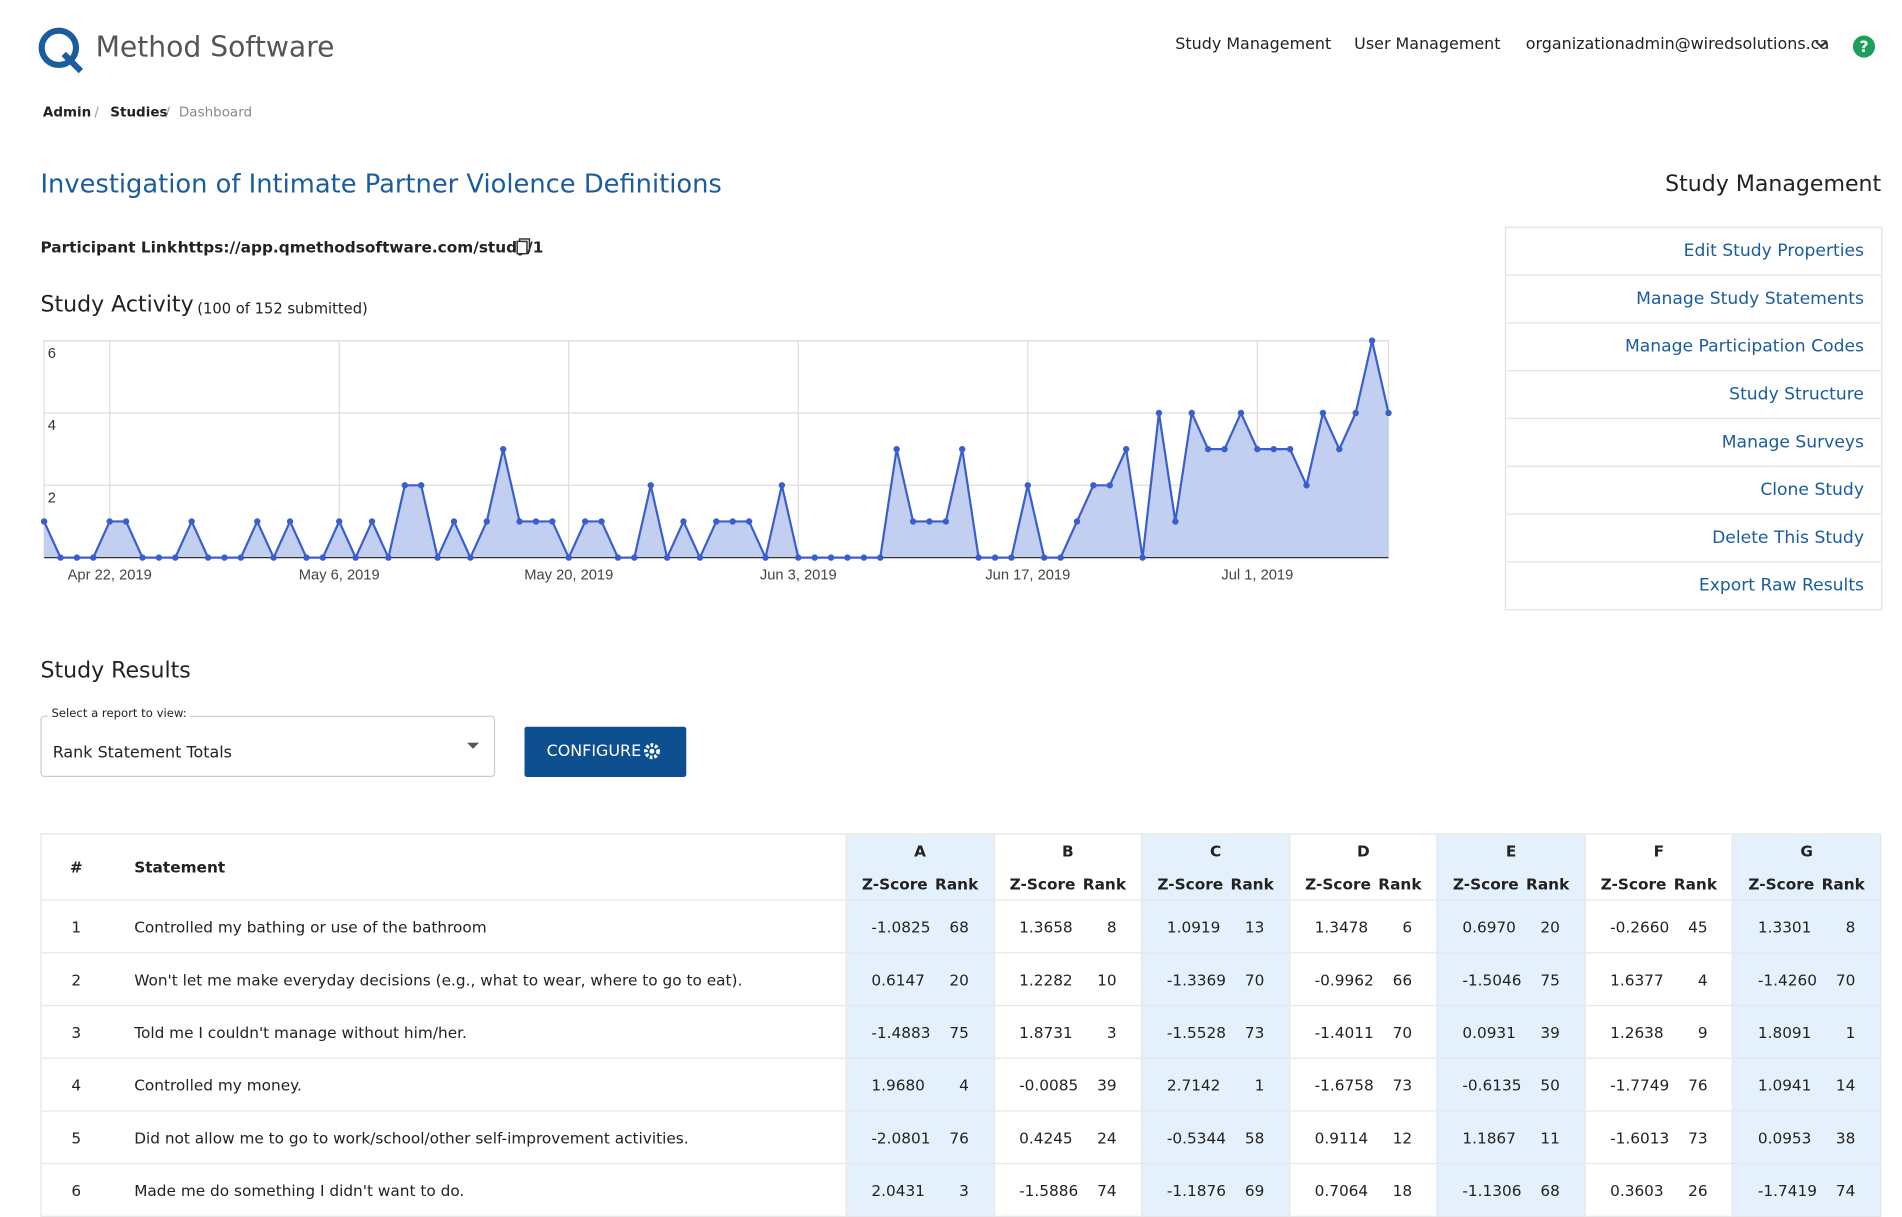 The height and width of the screenshot is (1217, 1902). Describe the element at coordinates (1694, 252) in the screenshot. I see `sidebar-link: Edit Study Properties` at that location.